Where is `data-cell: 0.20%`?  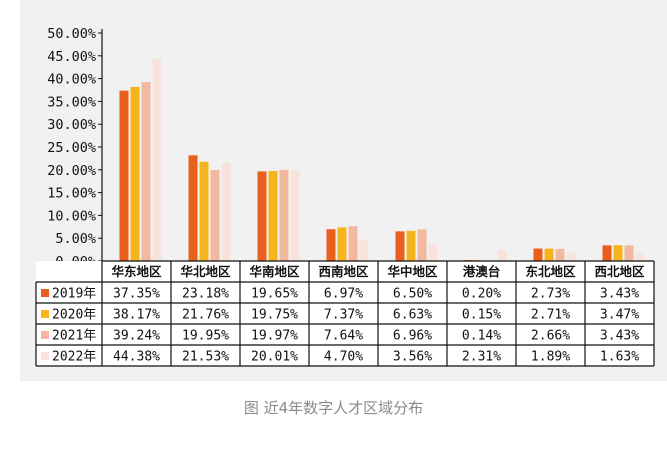
data-cell: 0.20% is located at coordinates (481, 294).